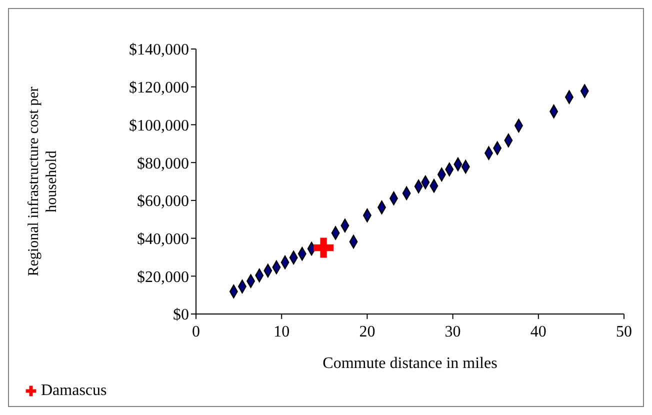 The image size is (652, 415). I want to click on y-axis-title: Regional infrastructure cost per household, so click(43, 181).